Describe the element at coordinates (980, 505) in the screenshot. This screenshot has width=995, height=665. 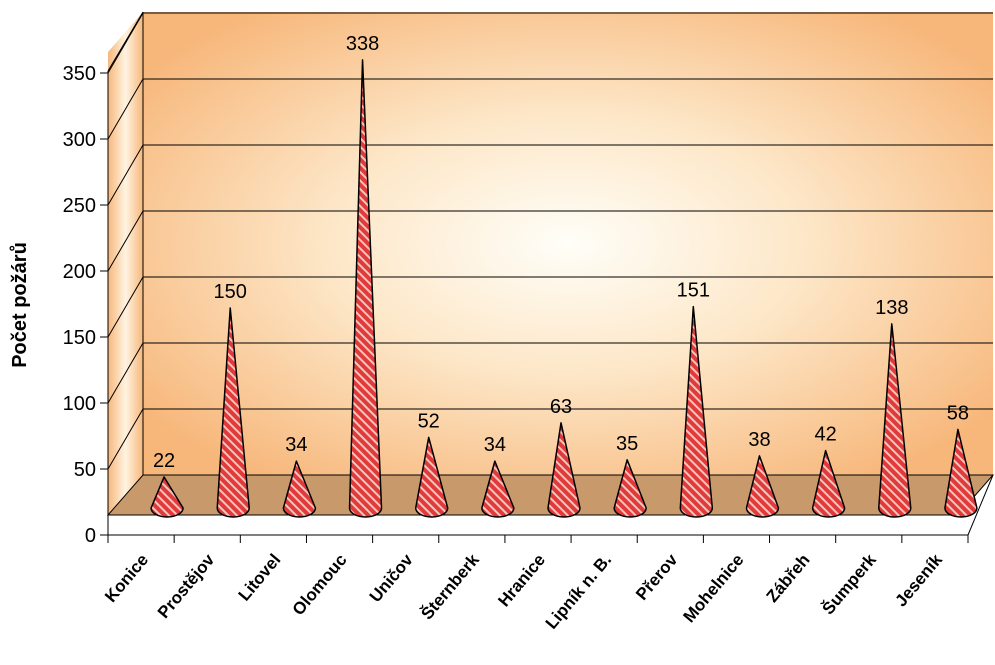
I see `floor-edge` at that location.